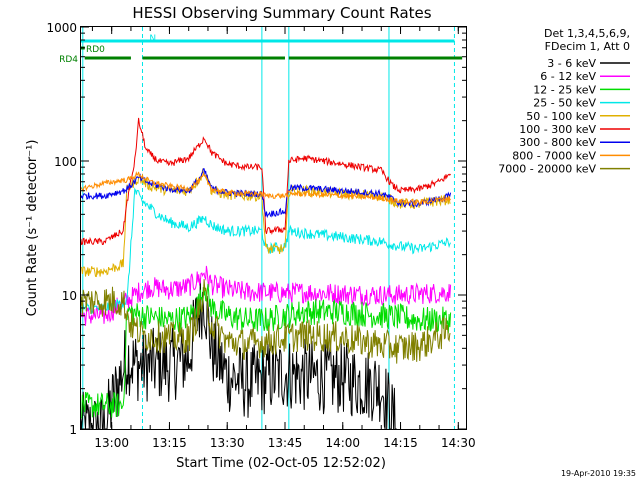 This screenshot has width=640, height=480. Describe the element at coordinates (65, 162) in the screenshot. I see `y-tick-label: 100` at that location.